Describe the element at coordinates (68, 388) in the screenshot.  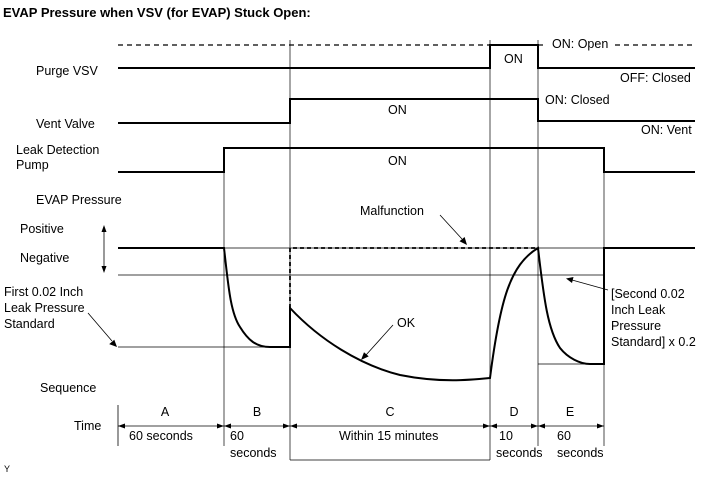
I see `sequence-label: Sequence` at that location.